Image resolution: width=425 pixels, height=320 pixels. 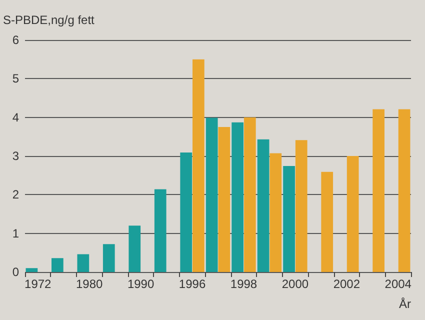 I want to click on x-tick-label: 2000, so click(x=295, y=284).